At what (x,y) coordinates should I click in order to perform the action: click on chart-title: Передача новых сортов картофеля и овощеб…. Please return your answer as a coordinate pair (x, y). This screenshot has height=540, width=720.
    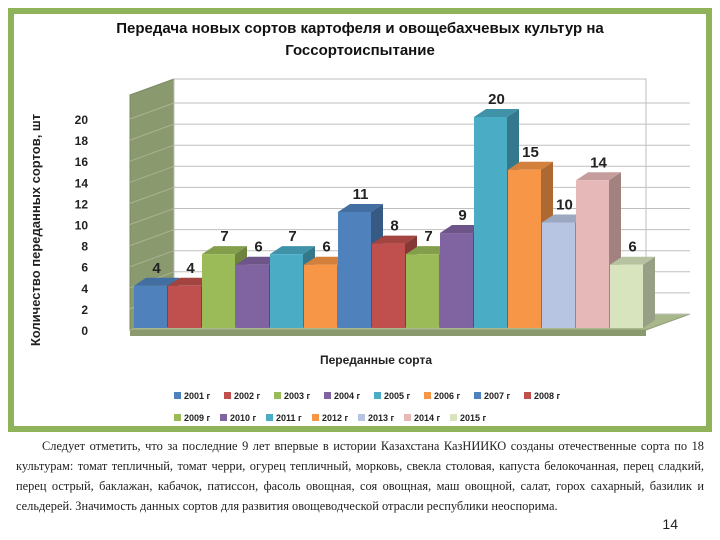
    Looking at the image, I should click on (360, 28).